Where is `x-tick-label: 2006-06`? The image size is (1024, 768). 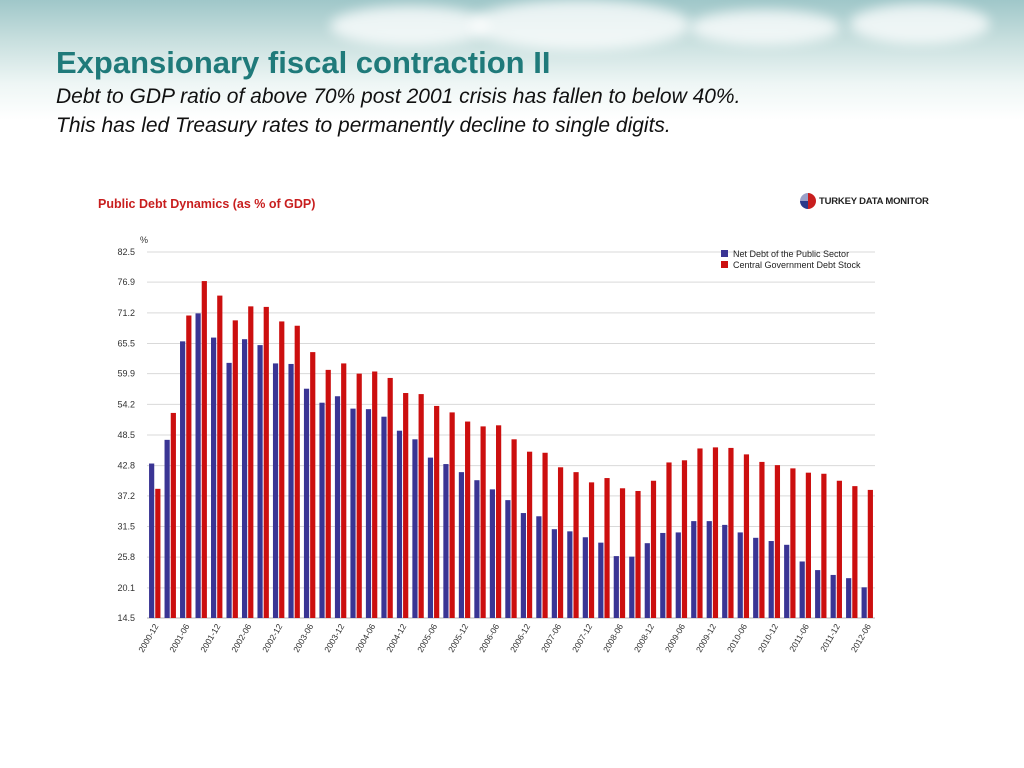 x-tick-label: 2006-06 is located at coordinates (489, 638).